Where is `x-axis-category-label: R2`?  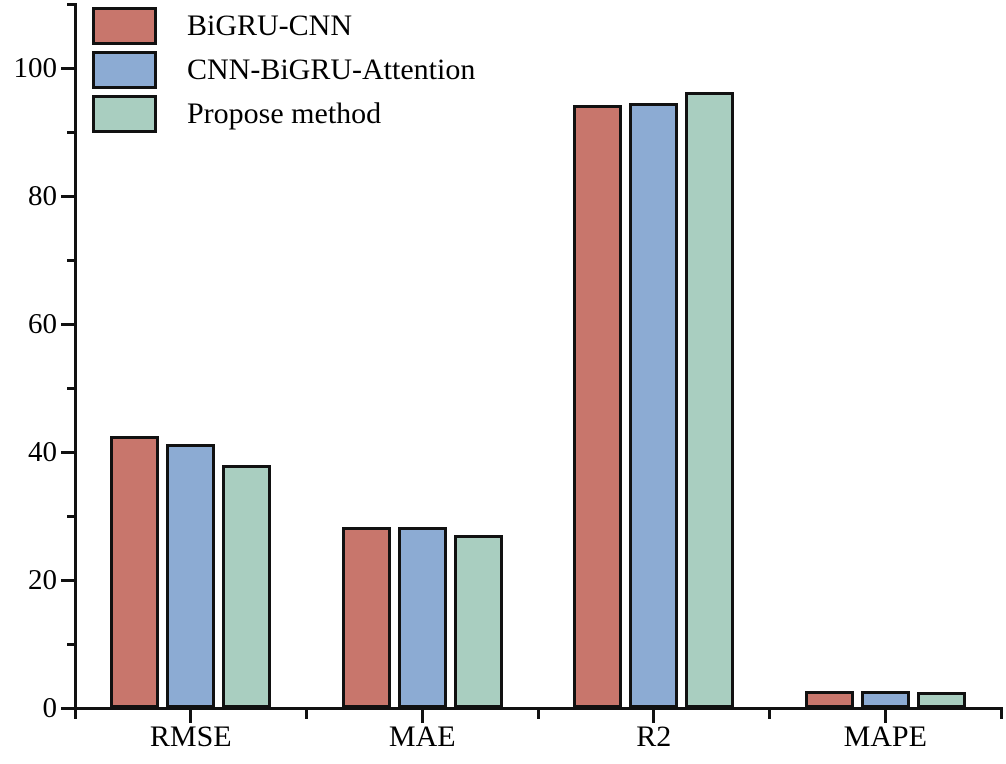 x-axis-category-label: R2 is located at coordinates (654, 736).